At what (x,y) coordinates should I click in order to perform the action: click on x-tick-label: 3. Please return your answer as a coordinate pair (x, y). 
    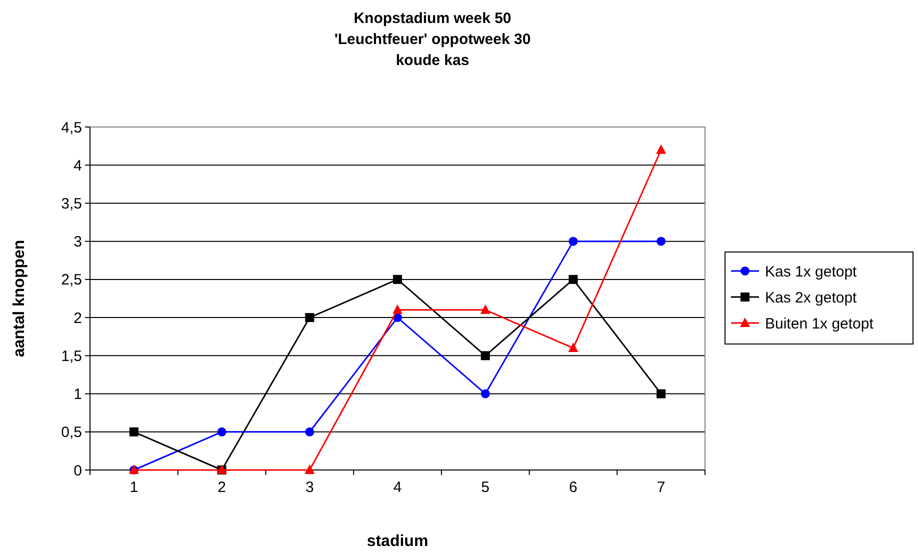
    Looking at the image, I should click on (309, 487).